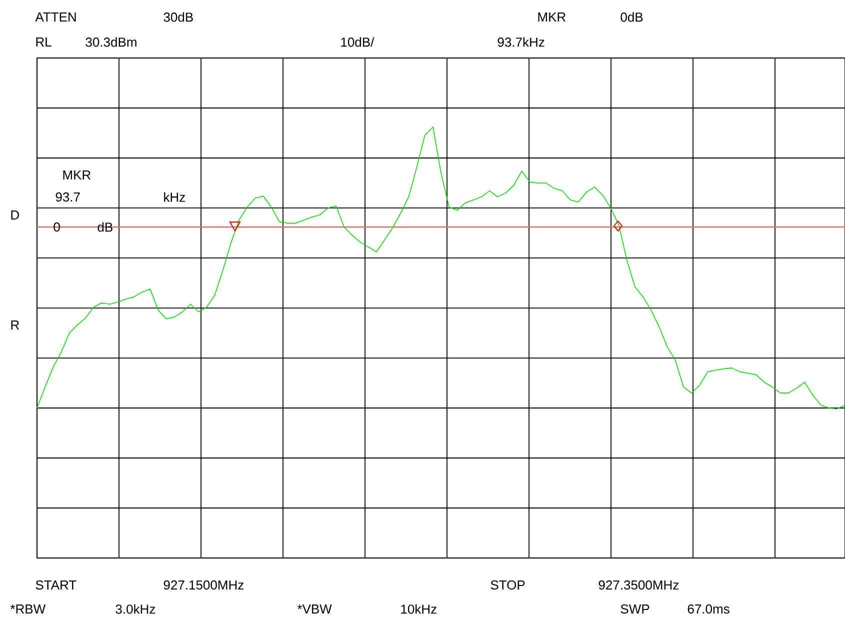 Image resolution: width=845 pixels, height=627 pixels. What do you see at coordinates (204, 585) in the screenshot?
I see `text: 927.1500MHz` at bounding box center [204, 585].